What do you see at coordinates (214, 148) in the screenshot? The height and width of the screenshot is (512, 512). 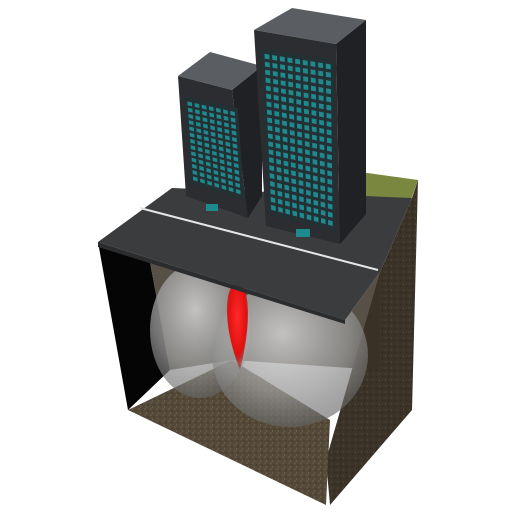 I see `short-tower-windows` at bounding box center [214, 148].